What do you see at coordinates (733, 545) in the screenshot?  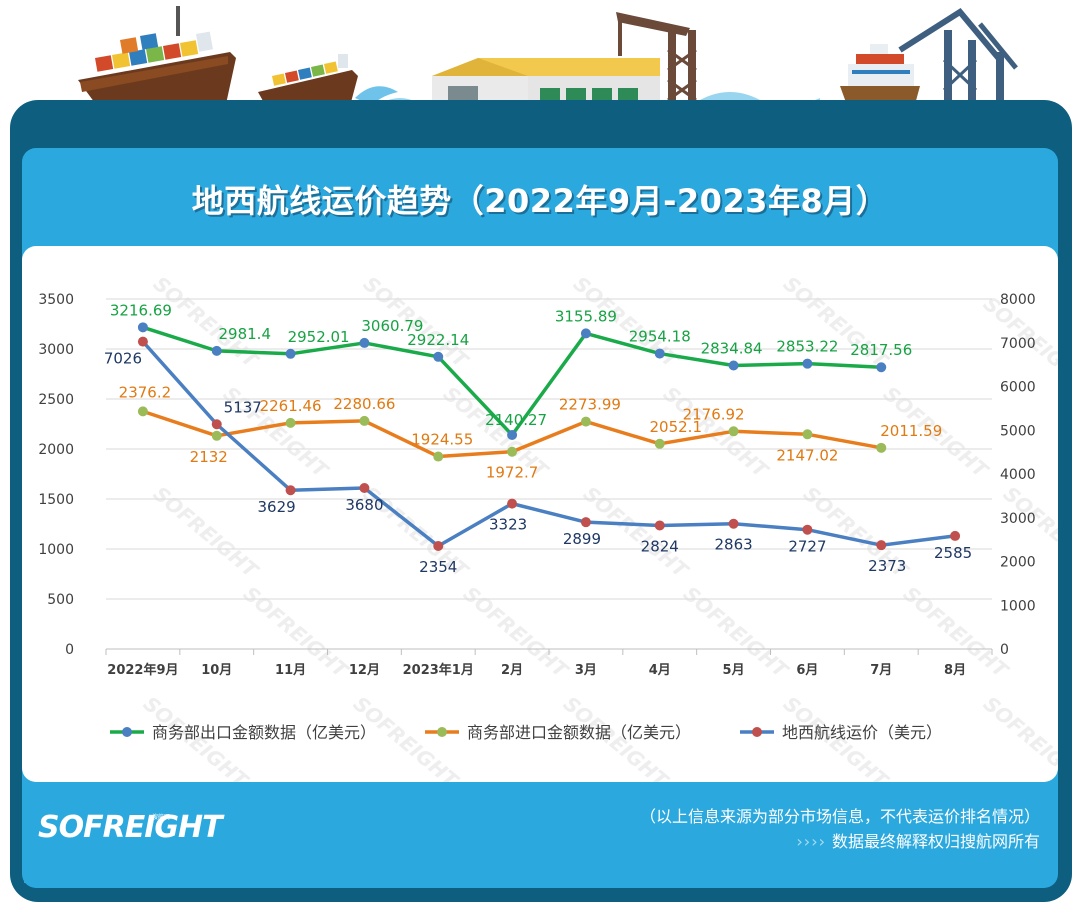 I see `freight-series-data-label: 2863` at bounding box center [733, 545].